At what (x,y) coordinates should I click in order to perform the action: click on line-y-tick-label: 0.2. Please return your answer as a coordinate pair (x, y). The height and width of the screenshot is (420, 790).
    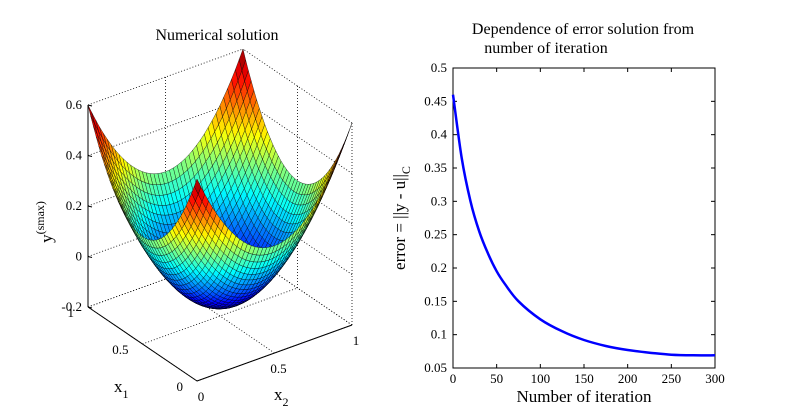
    Looking at the image, I should click on (439, 267).